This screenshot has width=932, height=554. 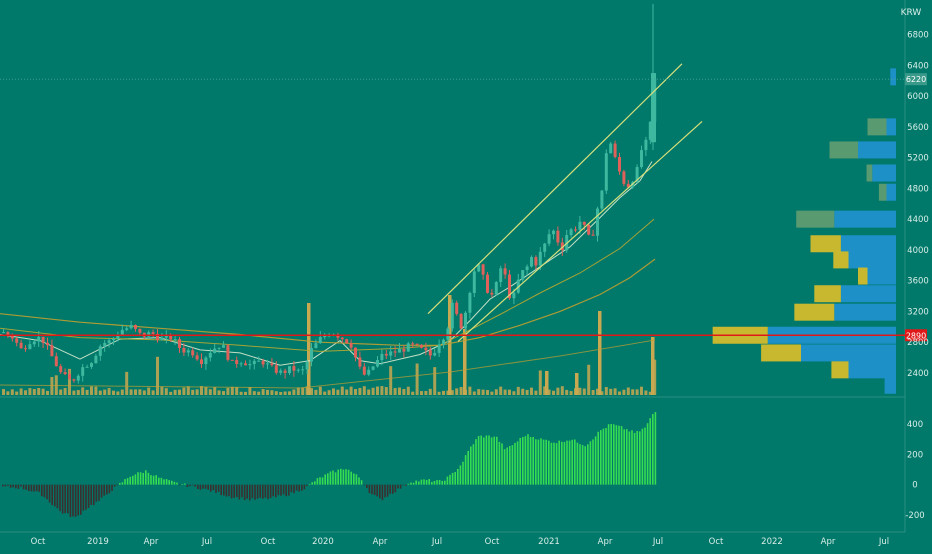 I want to click on volume-spike, so click(x=309, y=349).